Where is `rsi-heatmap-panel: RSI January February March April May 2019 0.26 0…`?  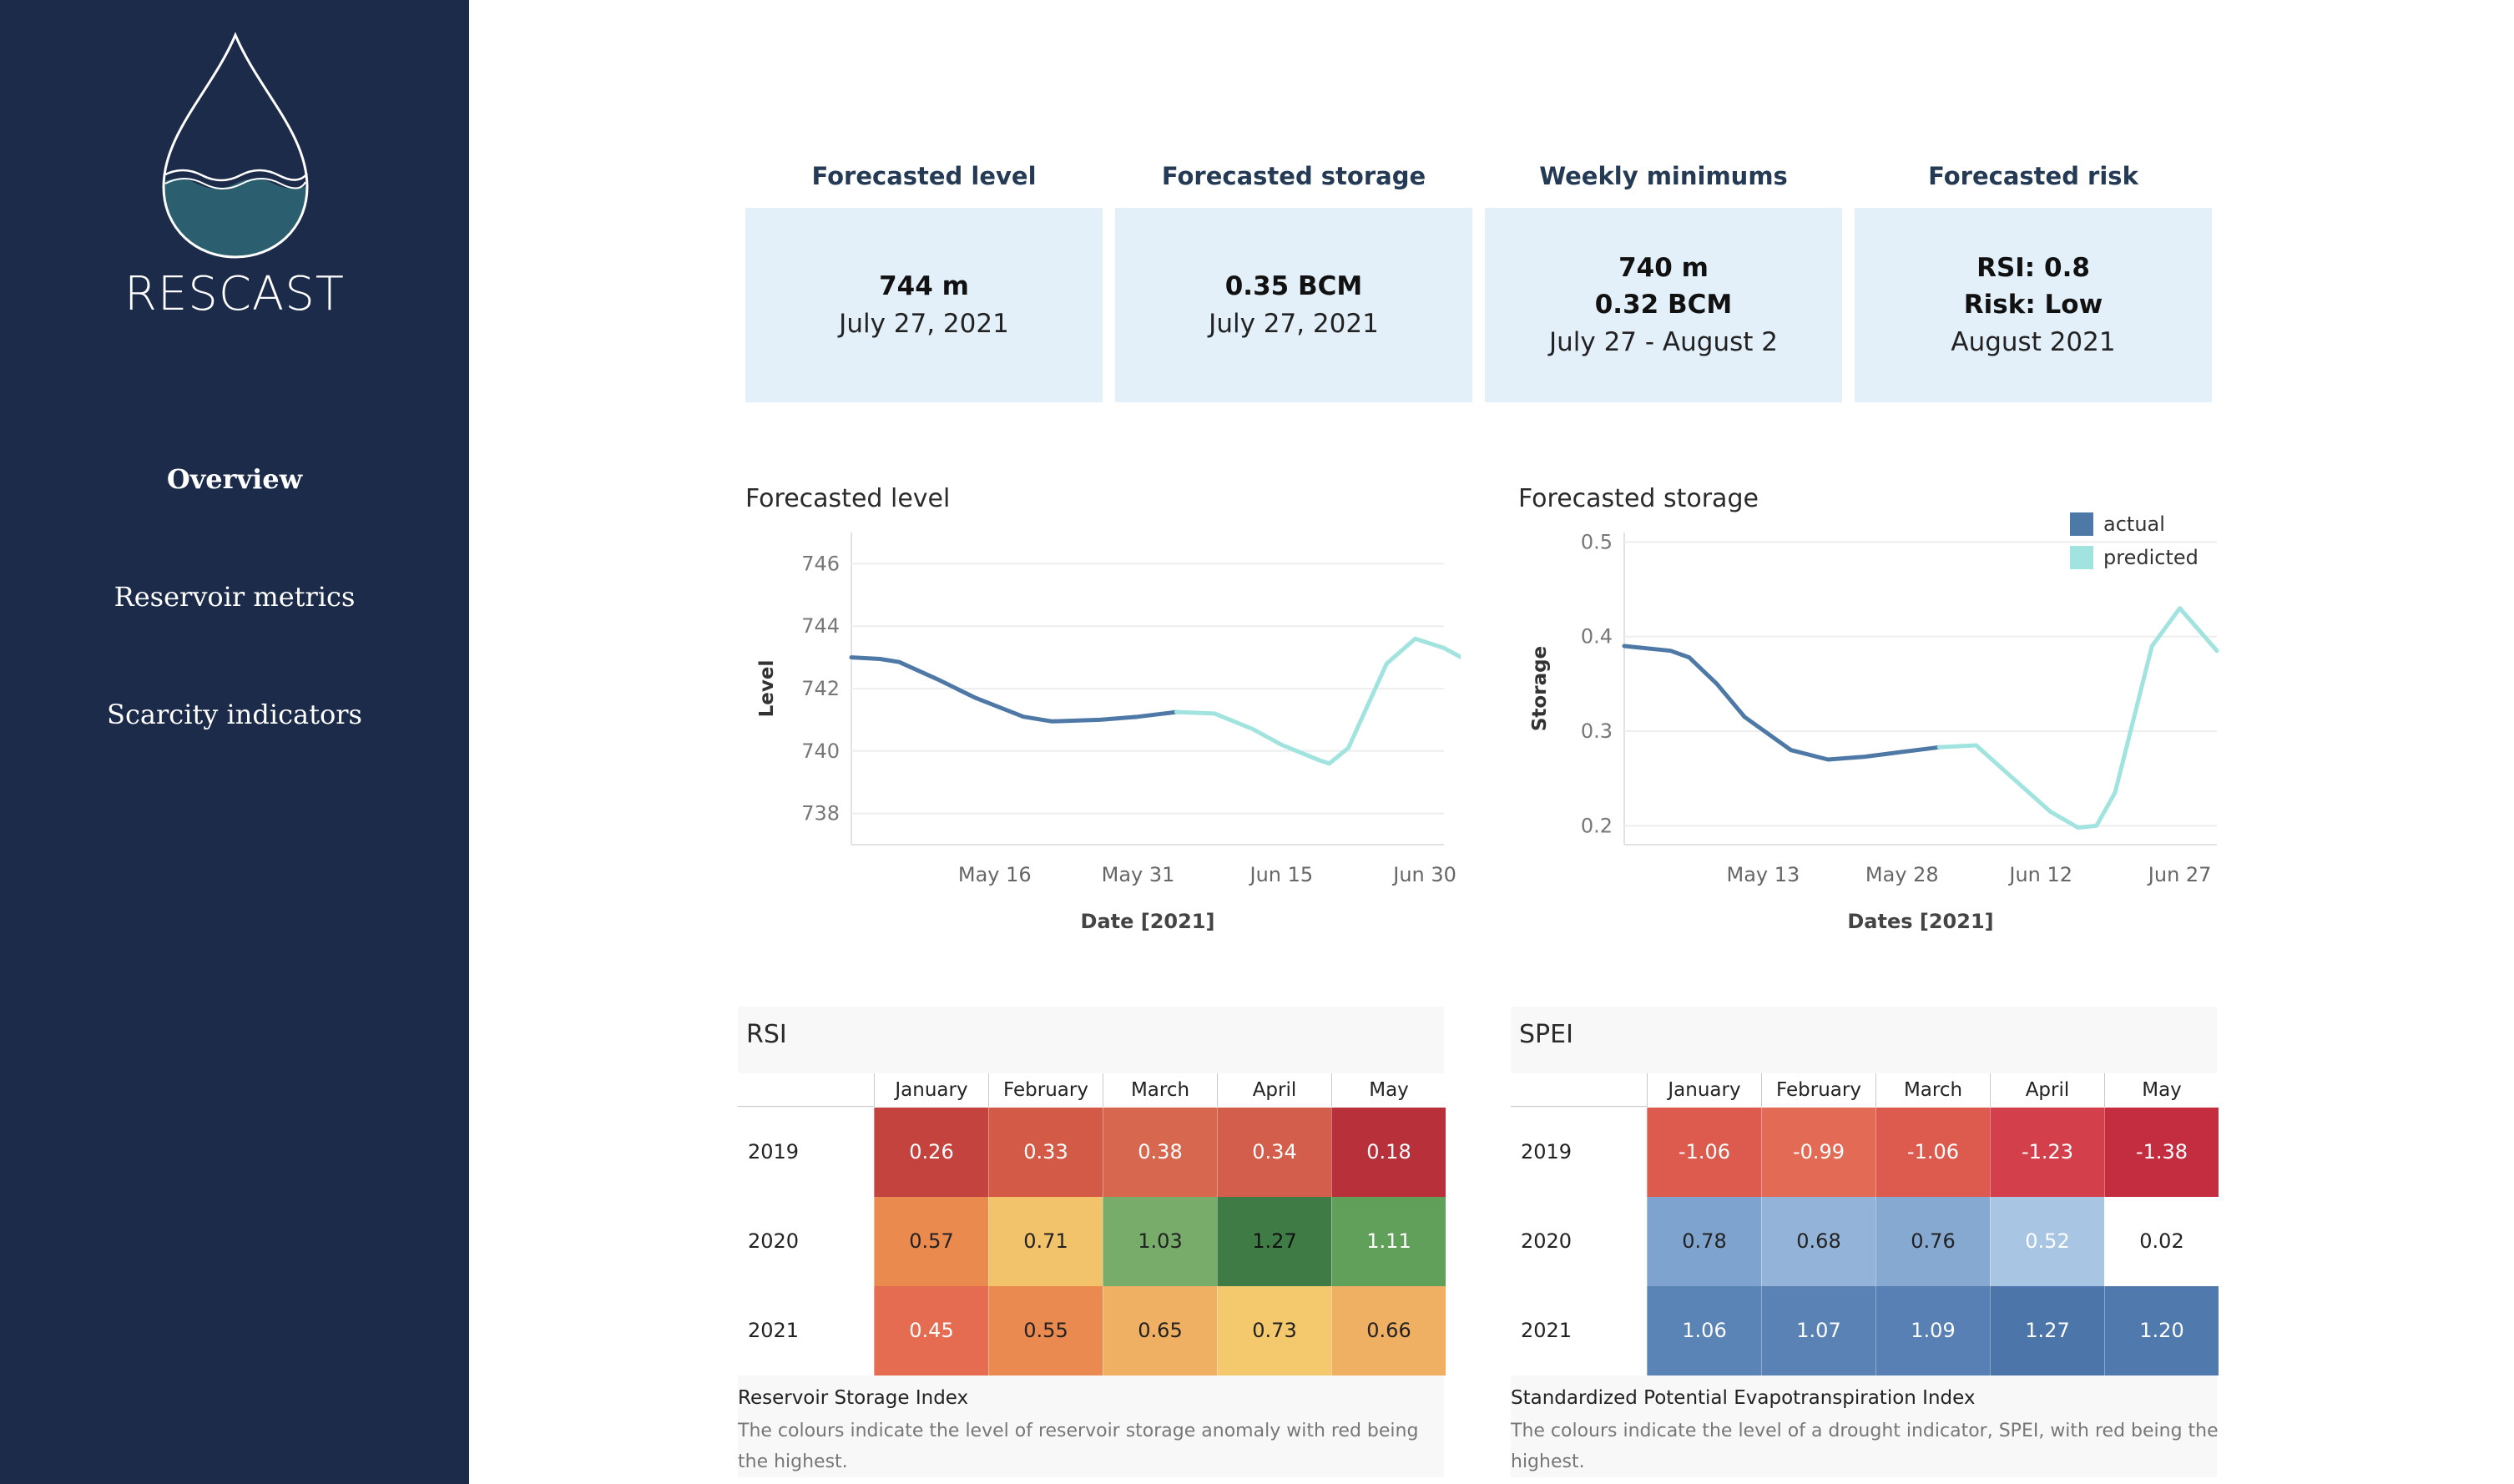 rsi-heatmap-panel: RSI January February March April May 2019 0.26 0… is located at coordinates (1092, 1242).